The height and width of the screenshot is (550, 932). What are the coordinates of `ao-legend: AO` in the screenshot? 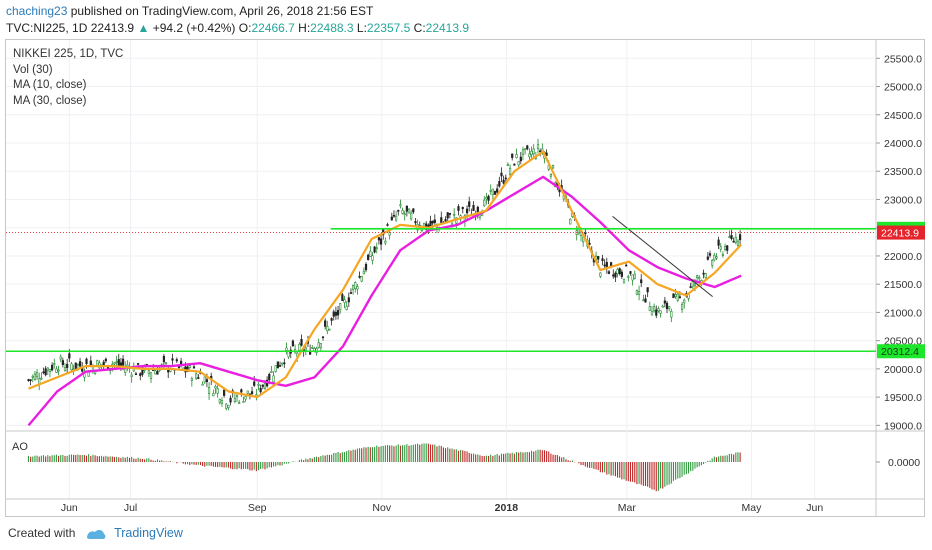 It's located at (20, 447).